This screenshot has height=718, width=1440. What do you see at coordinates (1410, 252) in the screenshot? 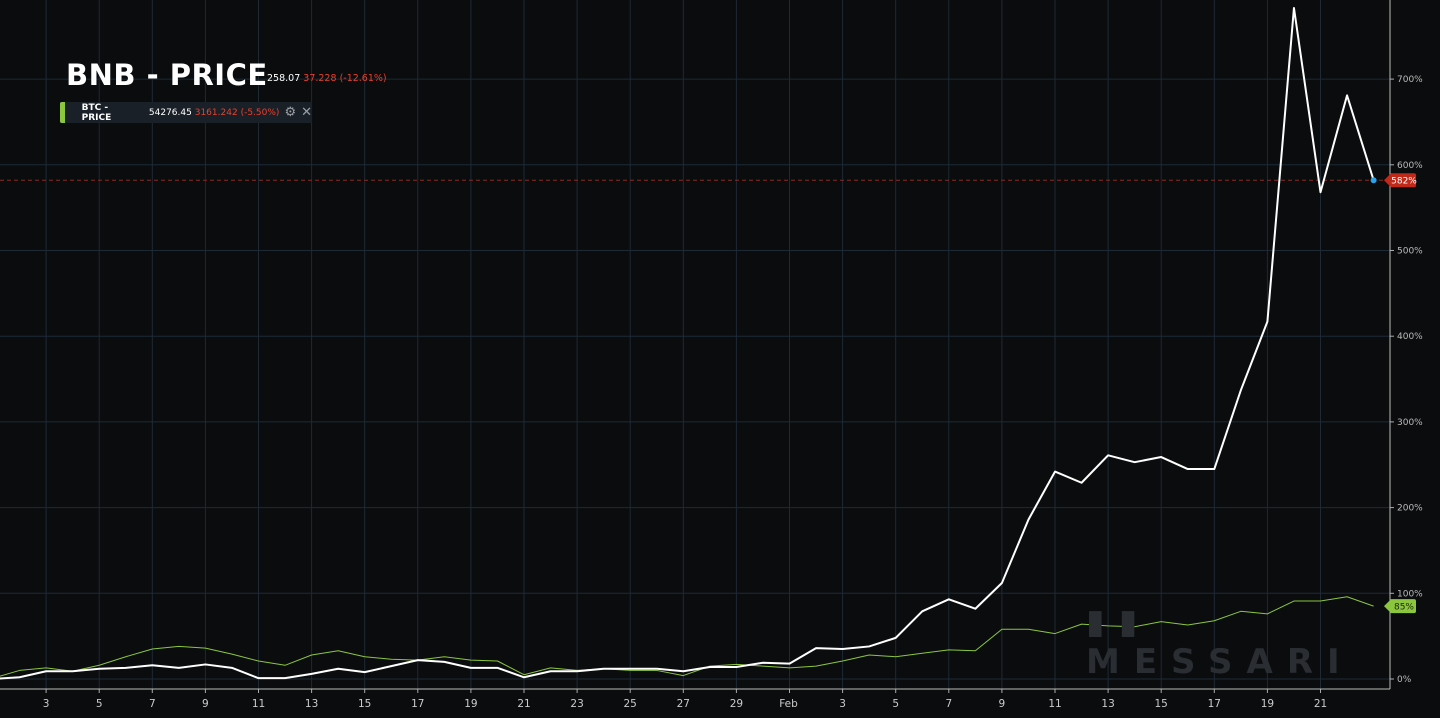
I see `y-tick-label: 500%` at bounding box center [1410, 252].